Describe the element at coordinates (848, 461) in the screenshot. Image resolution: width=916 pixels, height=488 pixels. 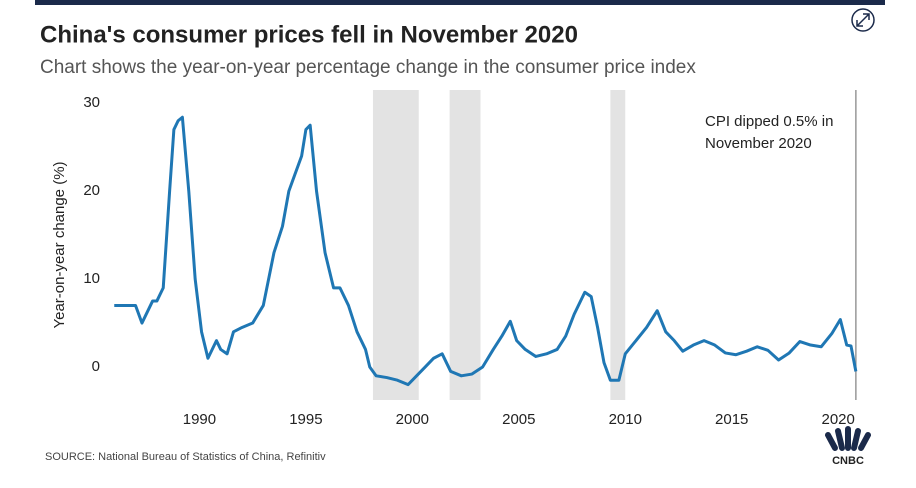
I see `logo-text: CNBC` at that location.